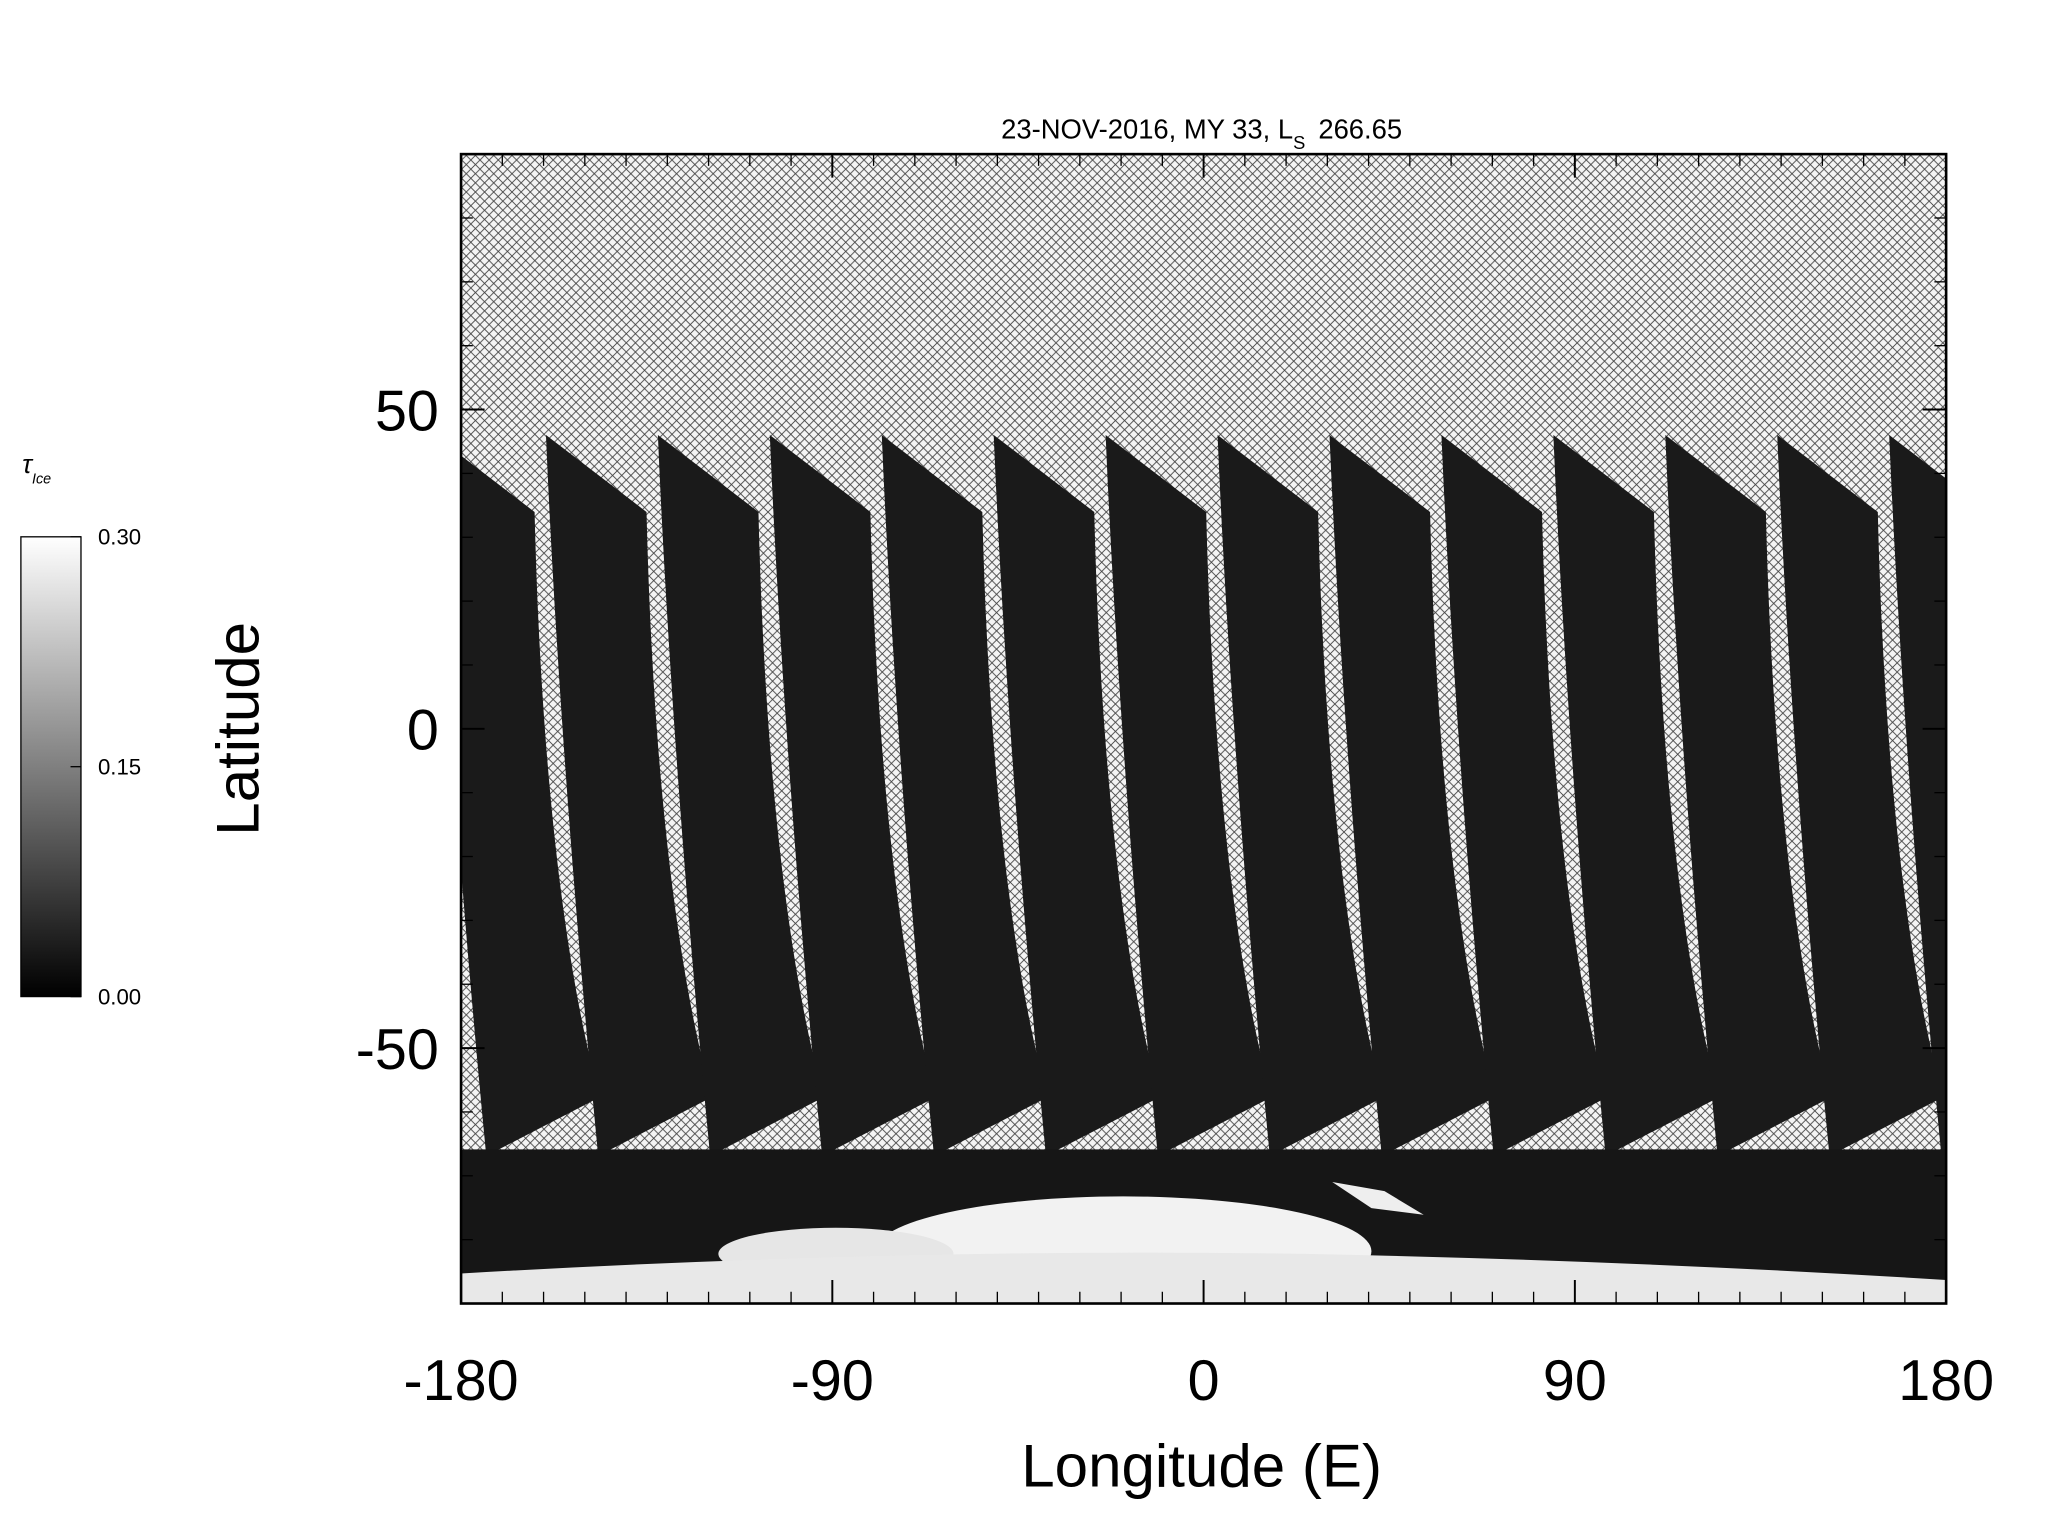 The height and width of the screenshot is (1536, 2048). I want to click on colorbar-label: τIce, so click(36, 468).